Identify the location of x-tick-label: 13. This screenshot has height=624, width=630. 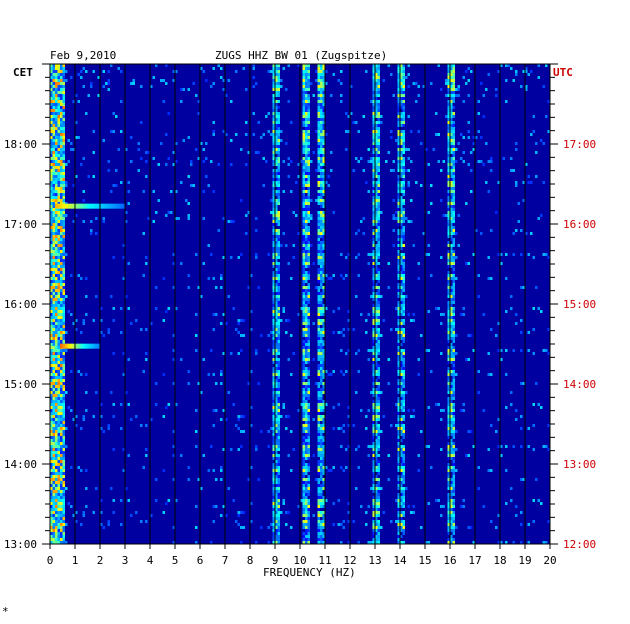
(374, 560).